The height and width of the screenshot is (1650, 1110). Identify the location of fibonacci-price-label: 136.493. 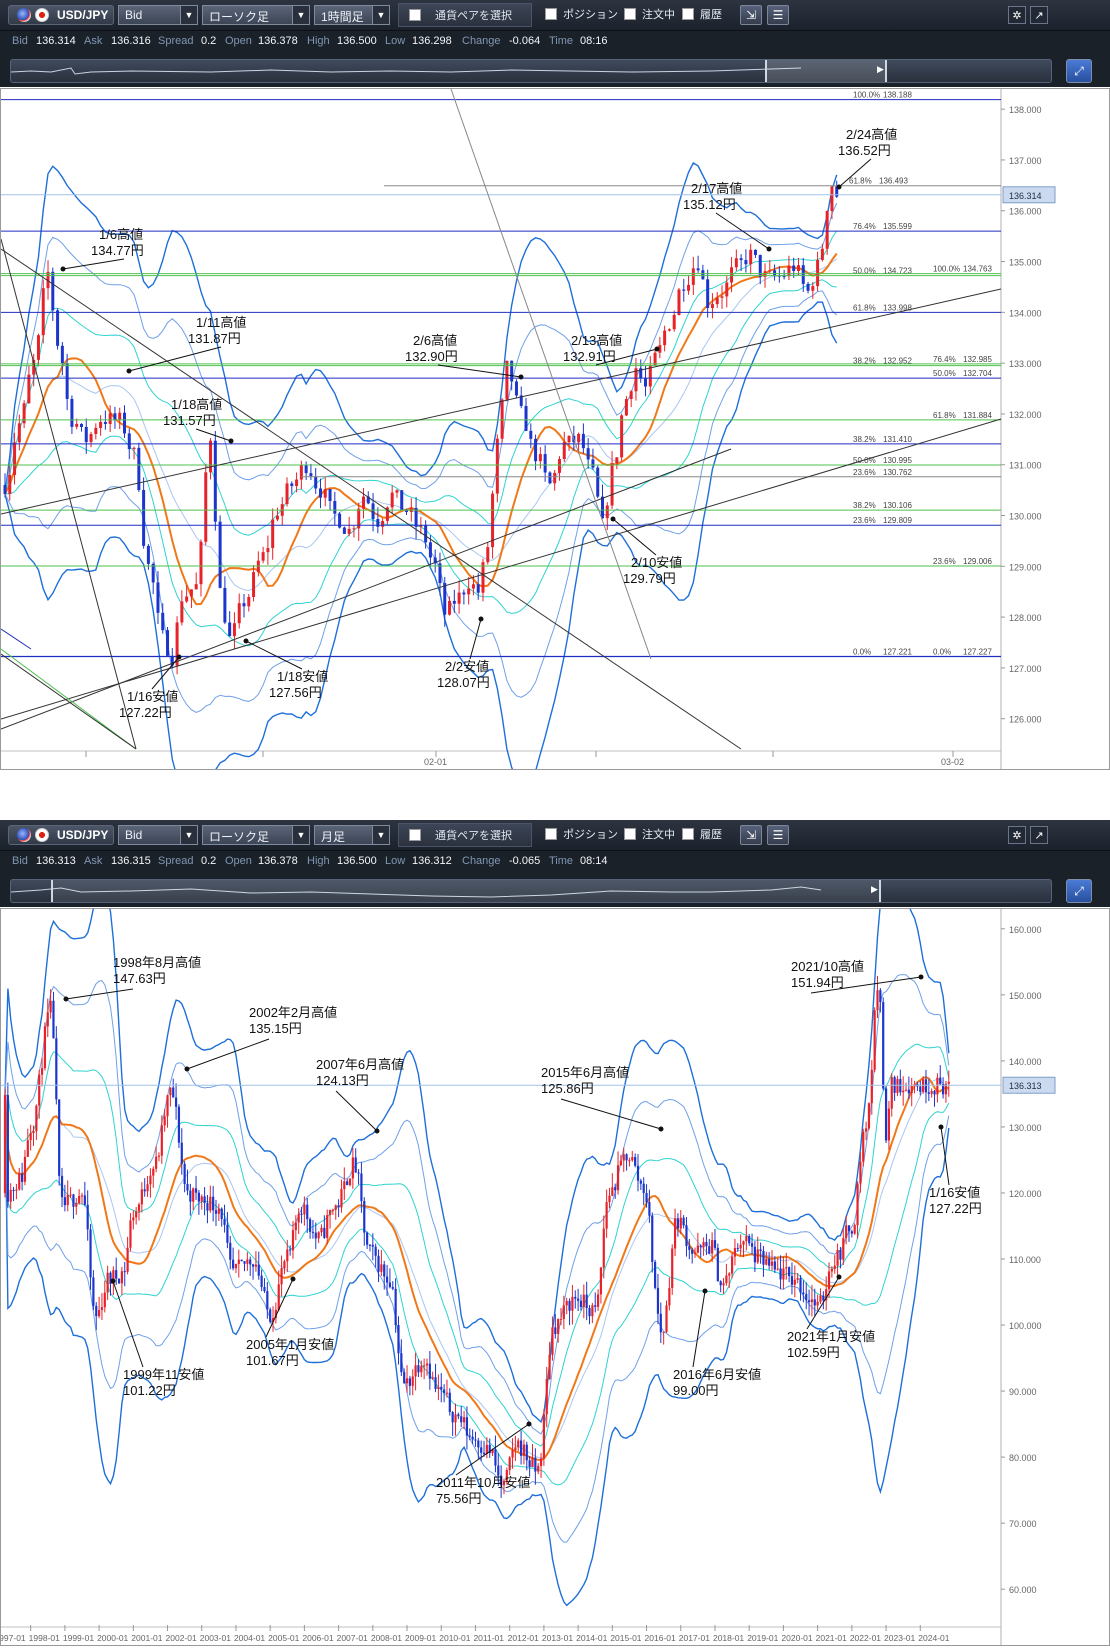
(893, 181).